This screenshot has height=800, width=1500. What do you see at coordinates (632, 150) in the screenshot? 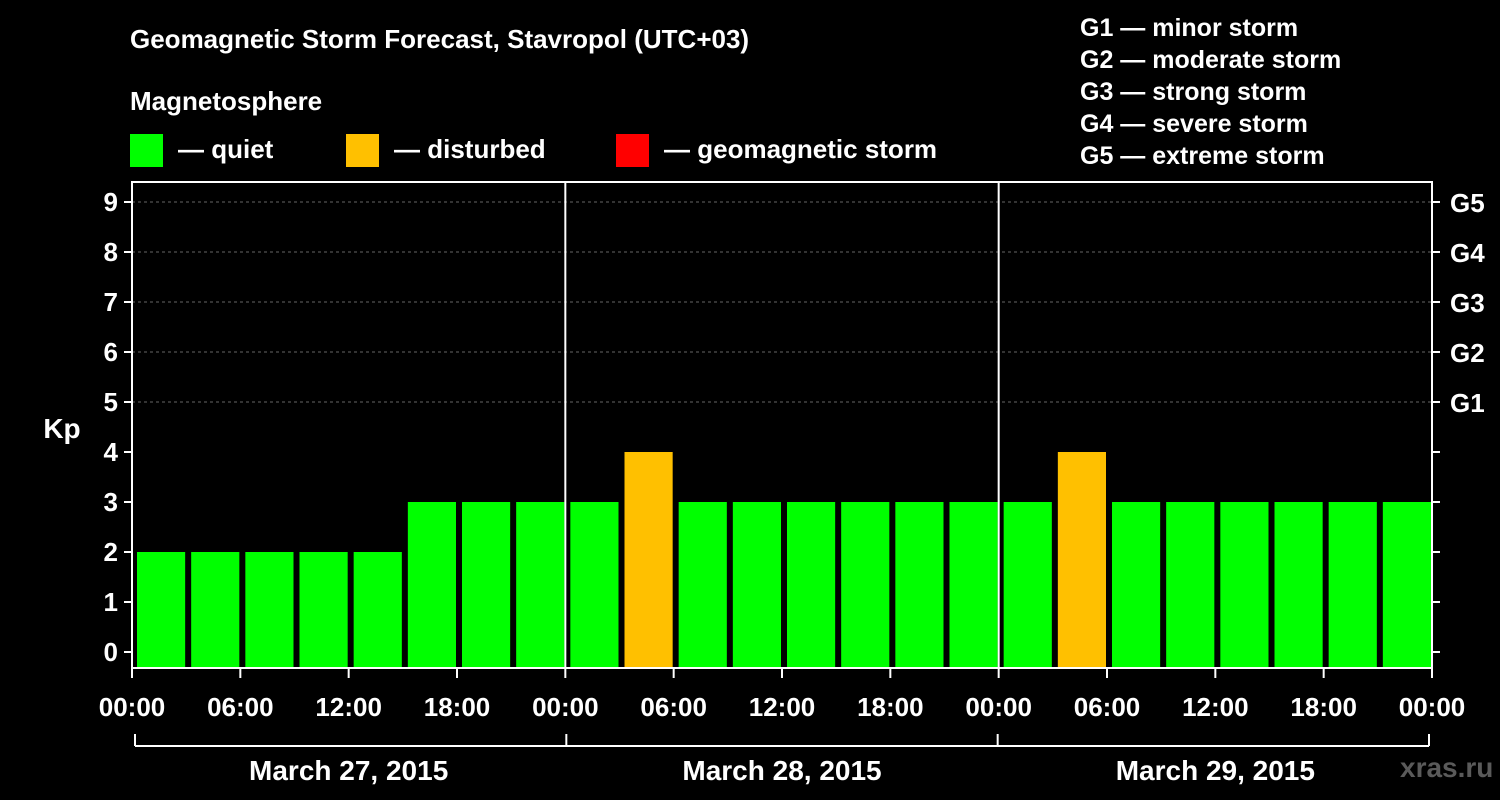
I see `legend-swatch-storm` at bounding box center [632, 150].